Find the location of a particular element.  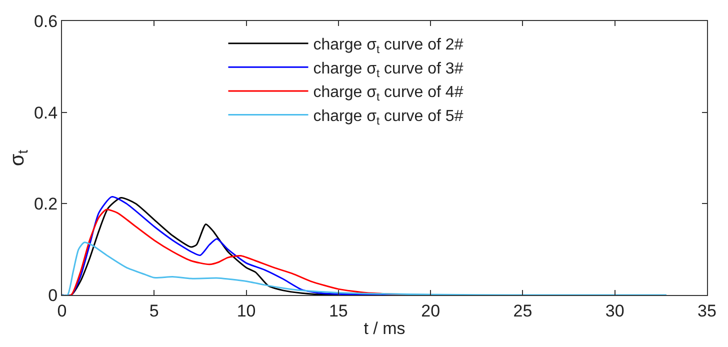

x-tick-label: 15 is located at coordinates (338, 310).